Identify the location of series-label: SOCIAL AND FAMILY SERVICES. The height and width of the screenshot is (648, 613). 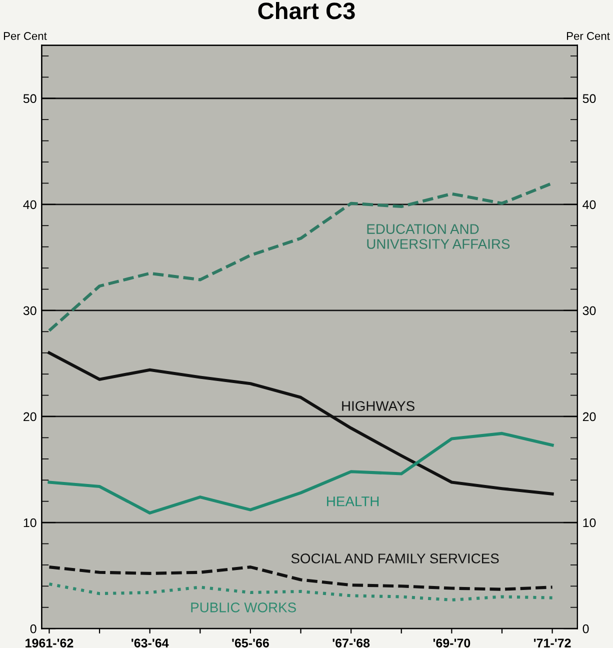
(395, 559).